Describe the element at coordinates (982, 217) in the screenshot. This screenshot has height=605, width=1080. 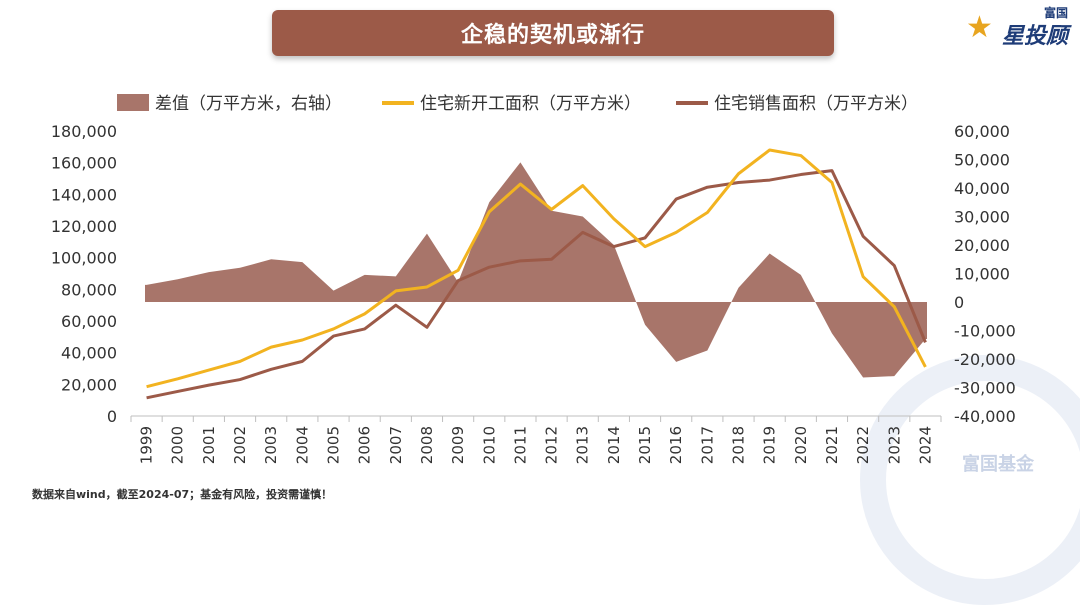
I see `right-tick-label: 30,000` at that location.